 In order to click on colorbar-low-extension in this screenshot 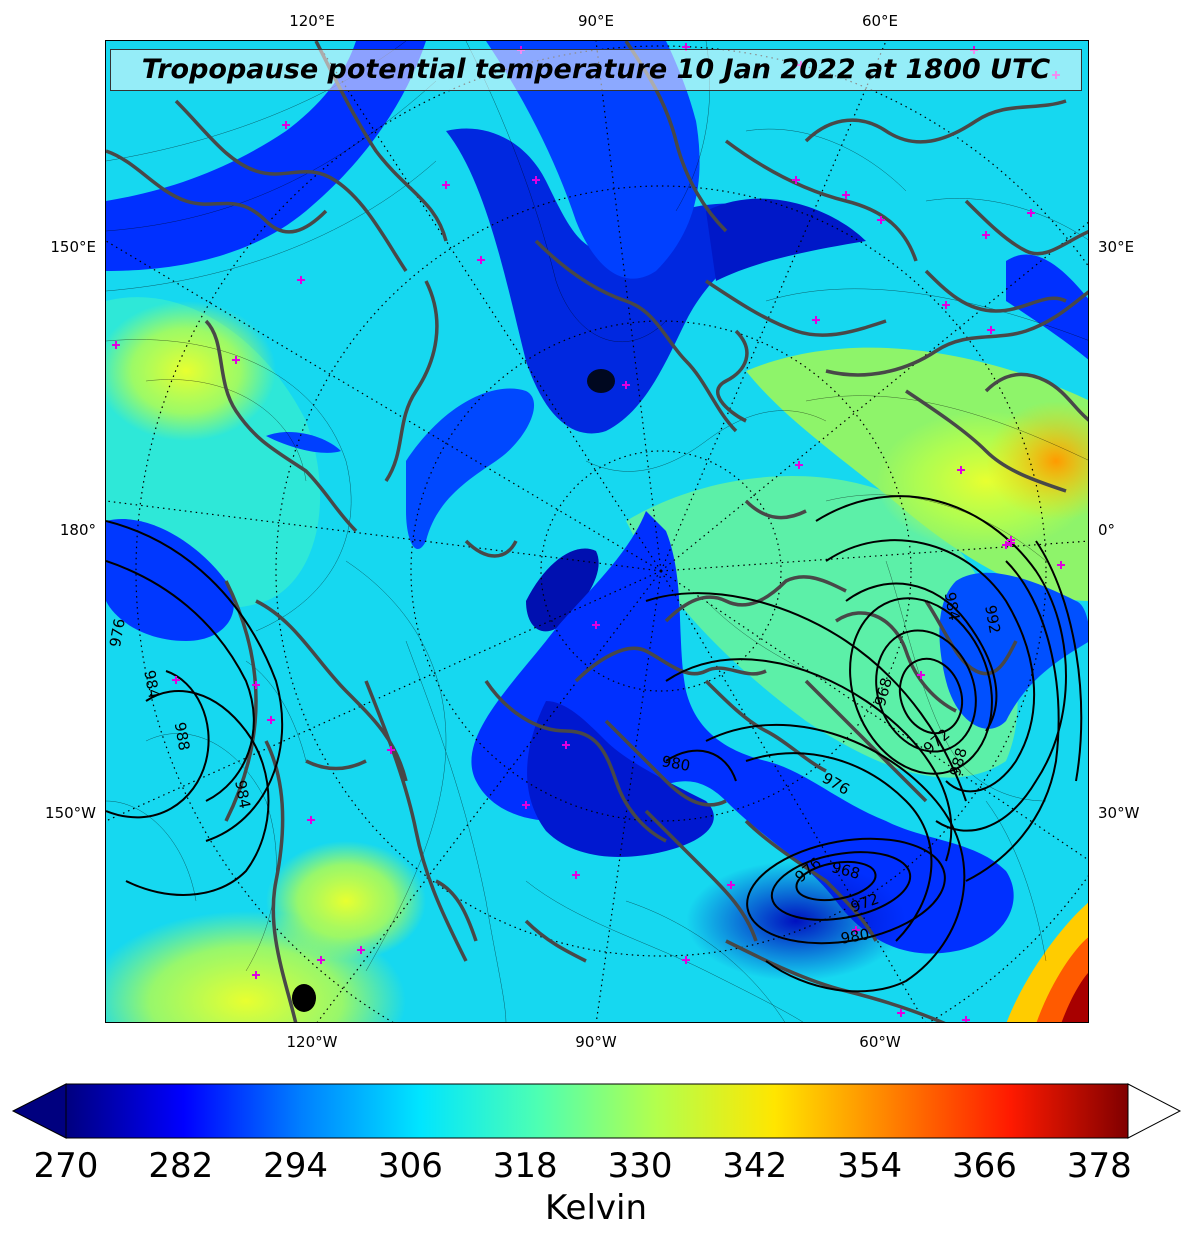, I will do `click(39, 1111)`.